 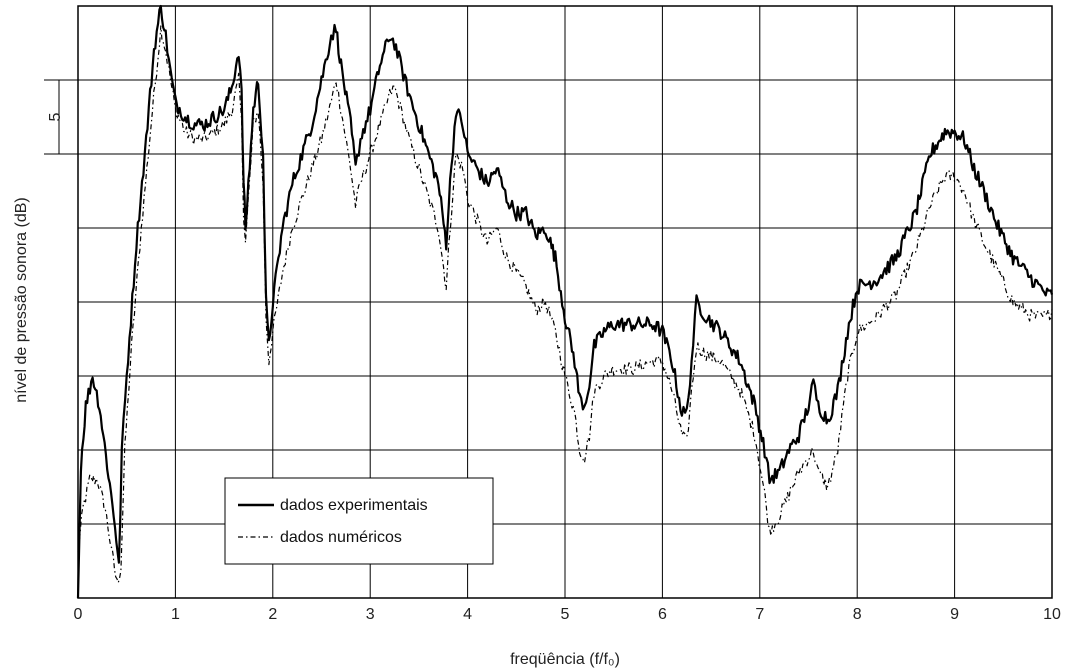 I want to click on x-tick-label: 3, so click(x=370, y=614).